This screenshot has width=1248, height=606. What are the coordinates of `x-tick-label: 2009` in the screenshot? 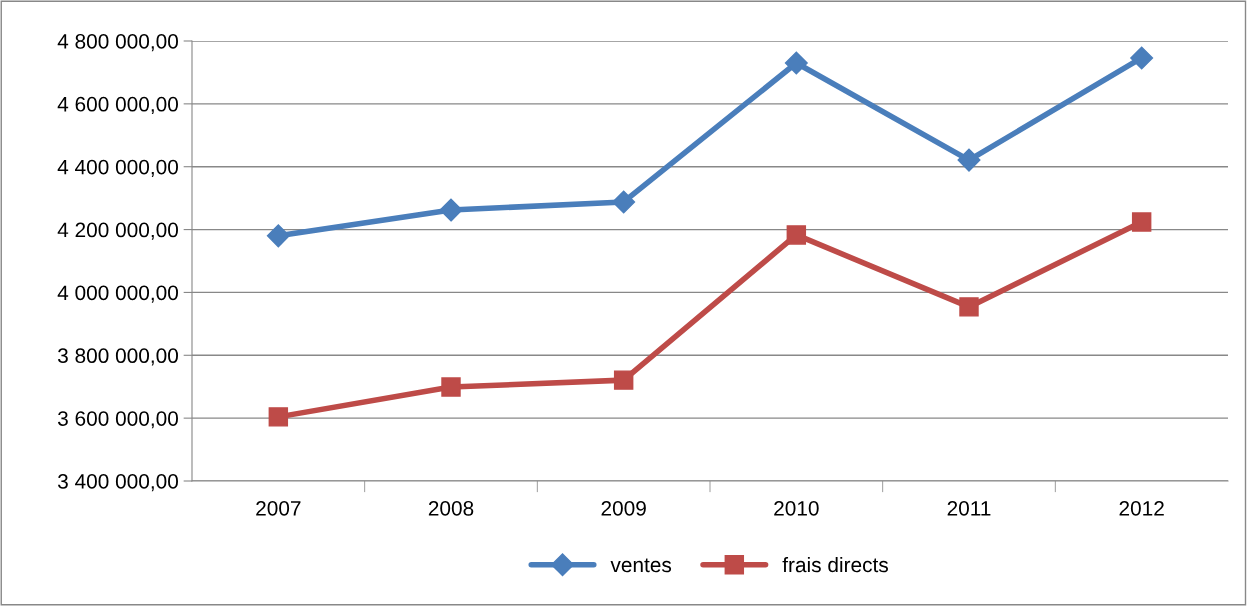 It's located at (623, 508).